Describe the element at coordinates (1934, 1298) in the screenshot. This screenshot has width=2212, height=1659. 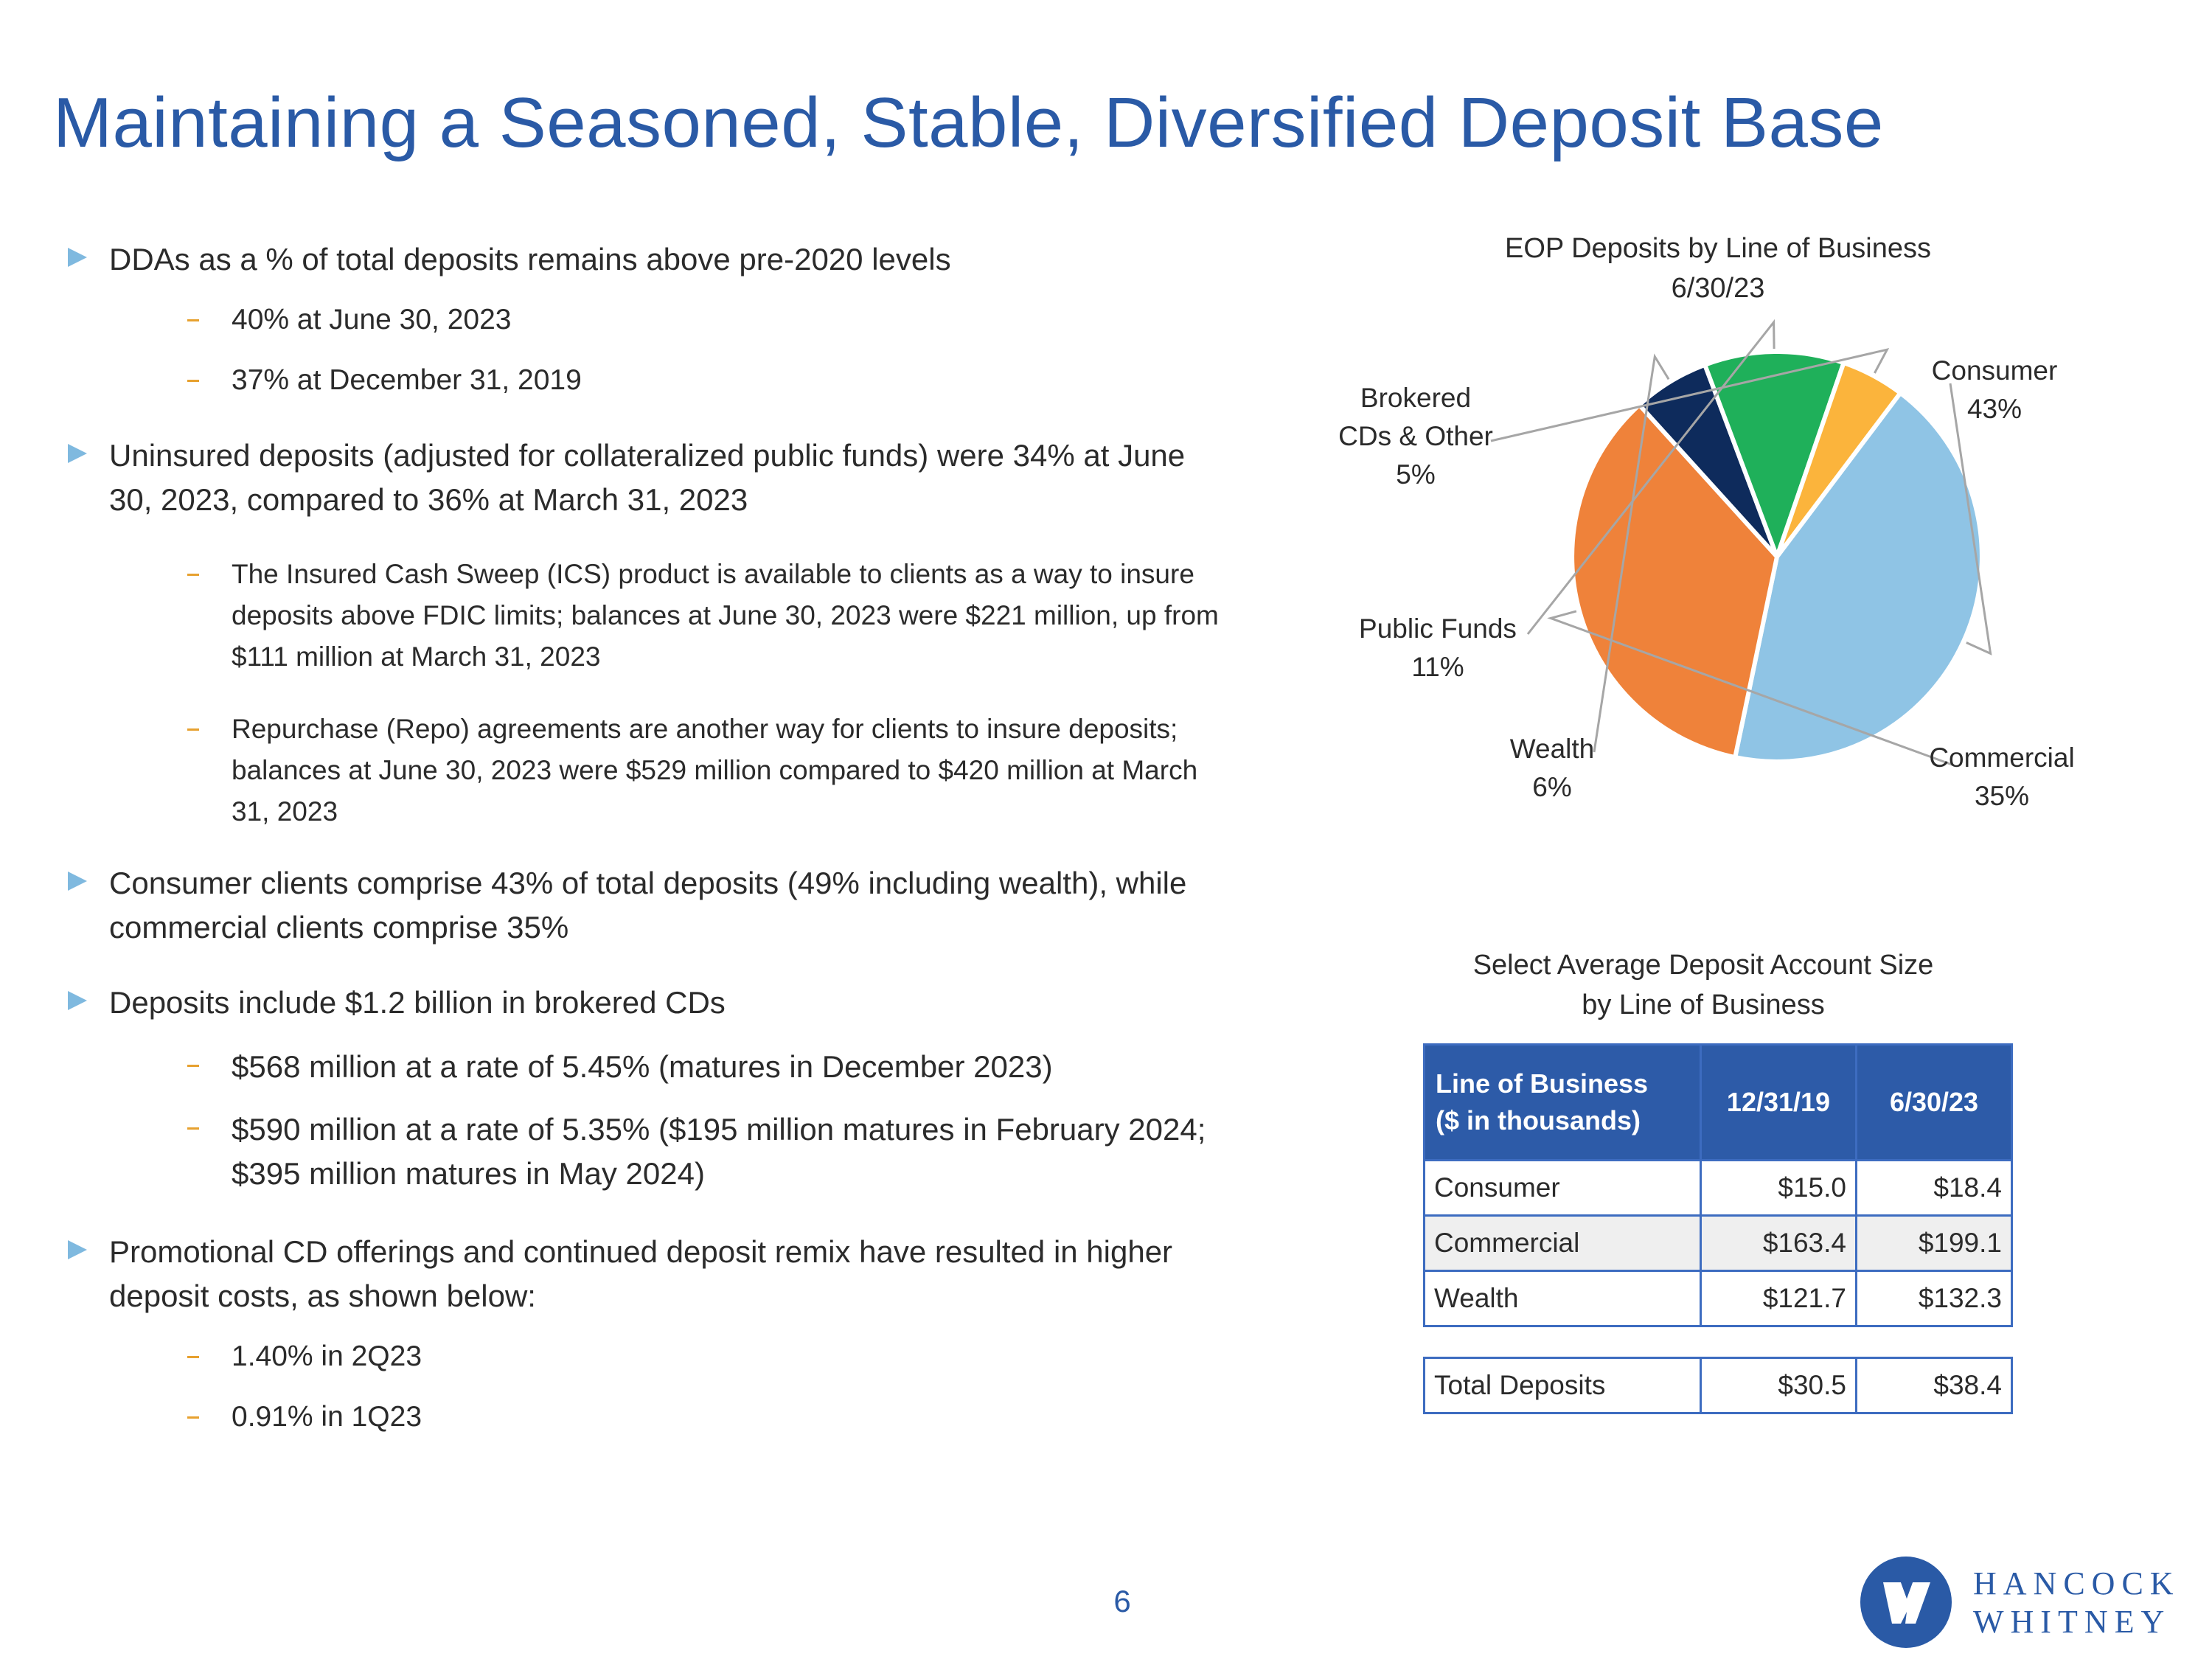
I see `cell-value: $132.3` at that location.